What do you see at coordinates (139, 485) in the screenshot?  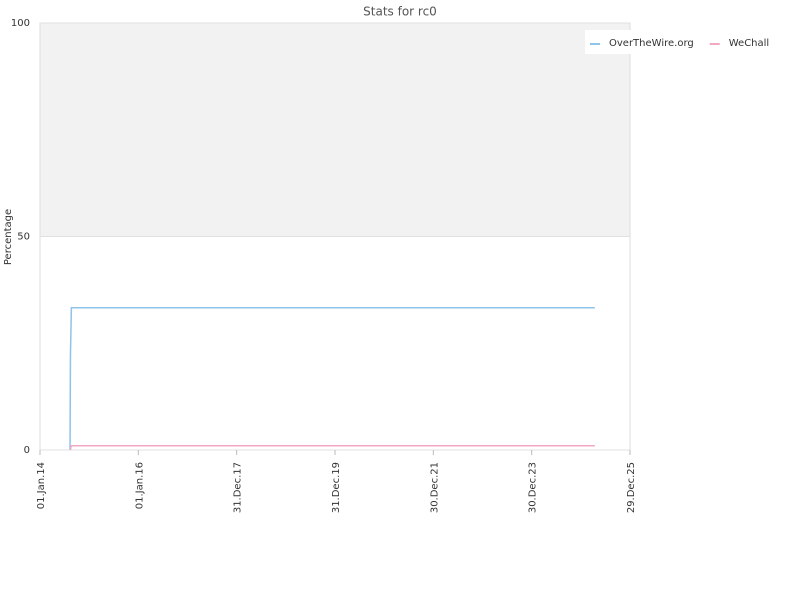 I see `x-tick-label: 01.Jan.16` at bounding box center [139, 485].